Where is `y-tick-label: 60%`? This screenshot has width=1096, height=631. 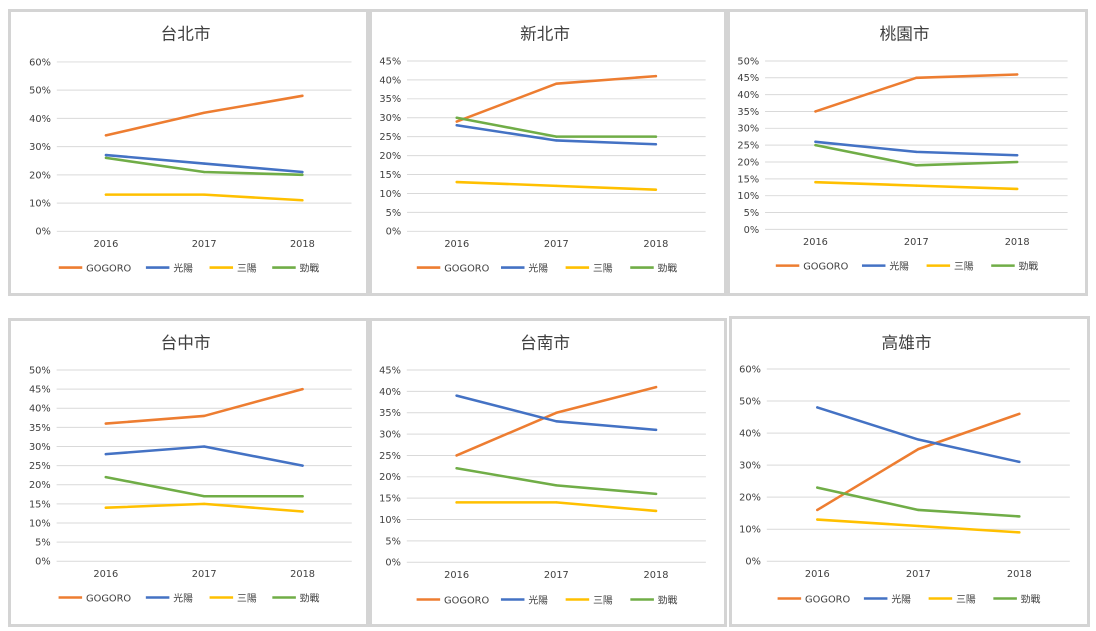 y-tick-label: 60% is located at coordinates (40, 62).